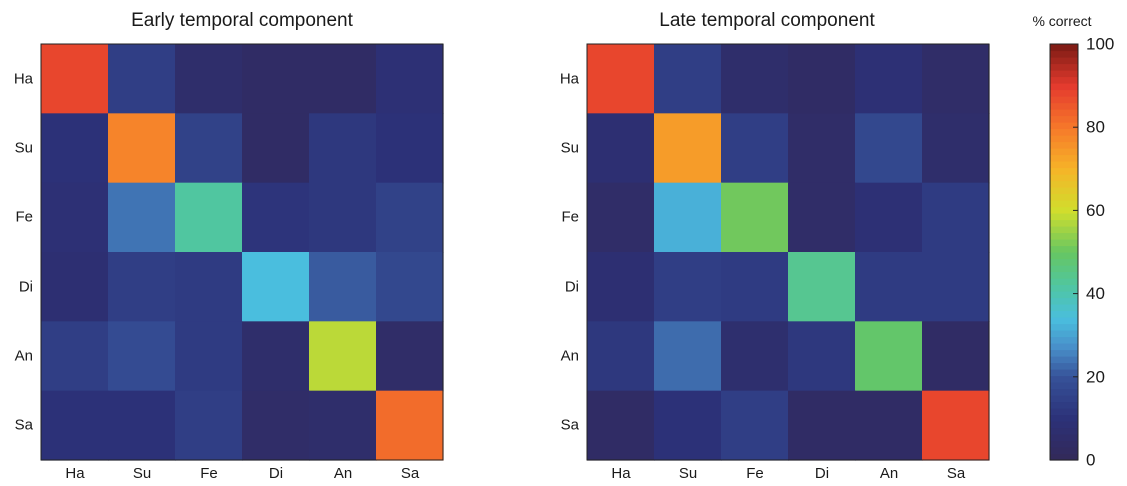  What do you see at coordinates (570, 148) in the screenshot?
I see `late-row-label: Su` at bounding box center [570, 148].